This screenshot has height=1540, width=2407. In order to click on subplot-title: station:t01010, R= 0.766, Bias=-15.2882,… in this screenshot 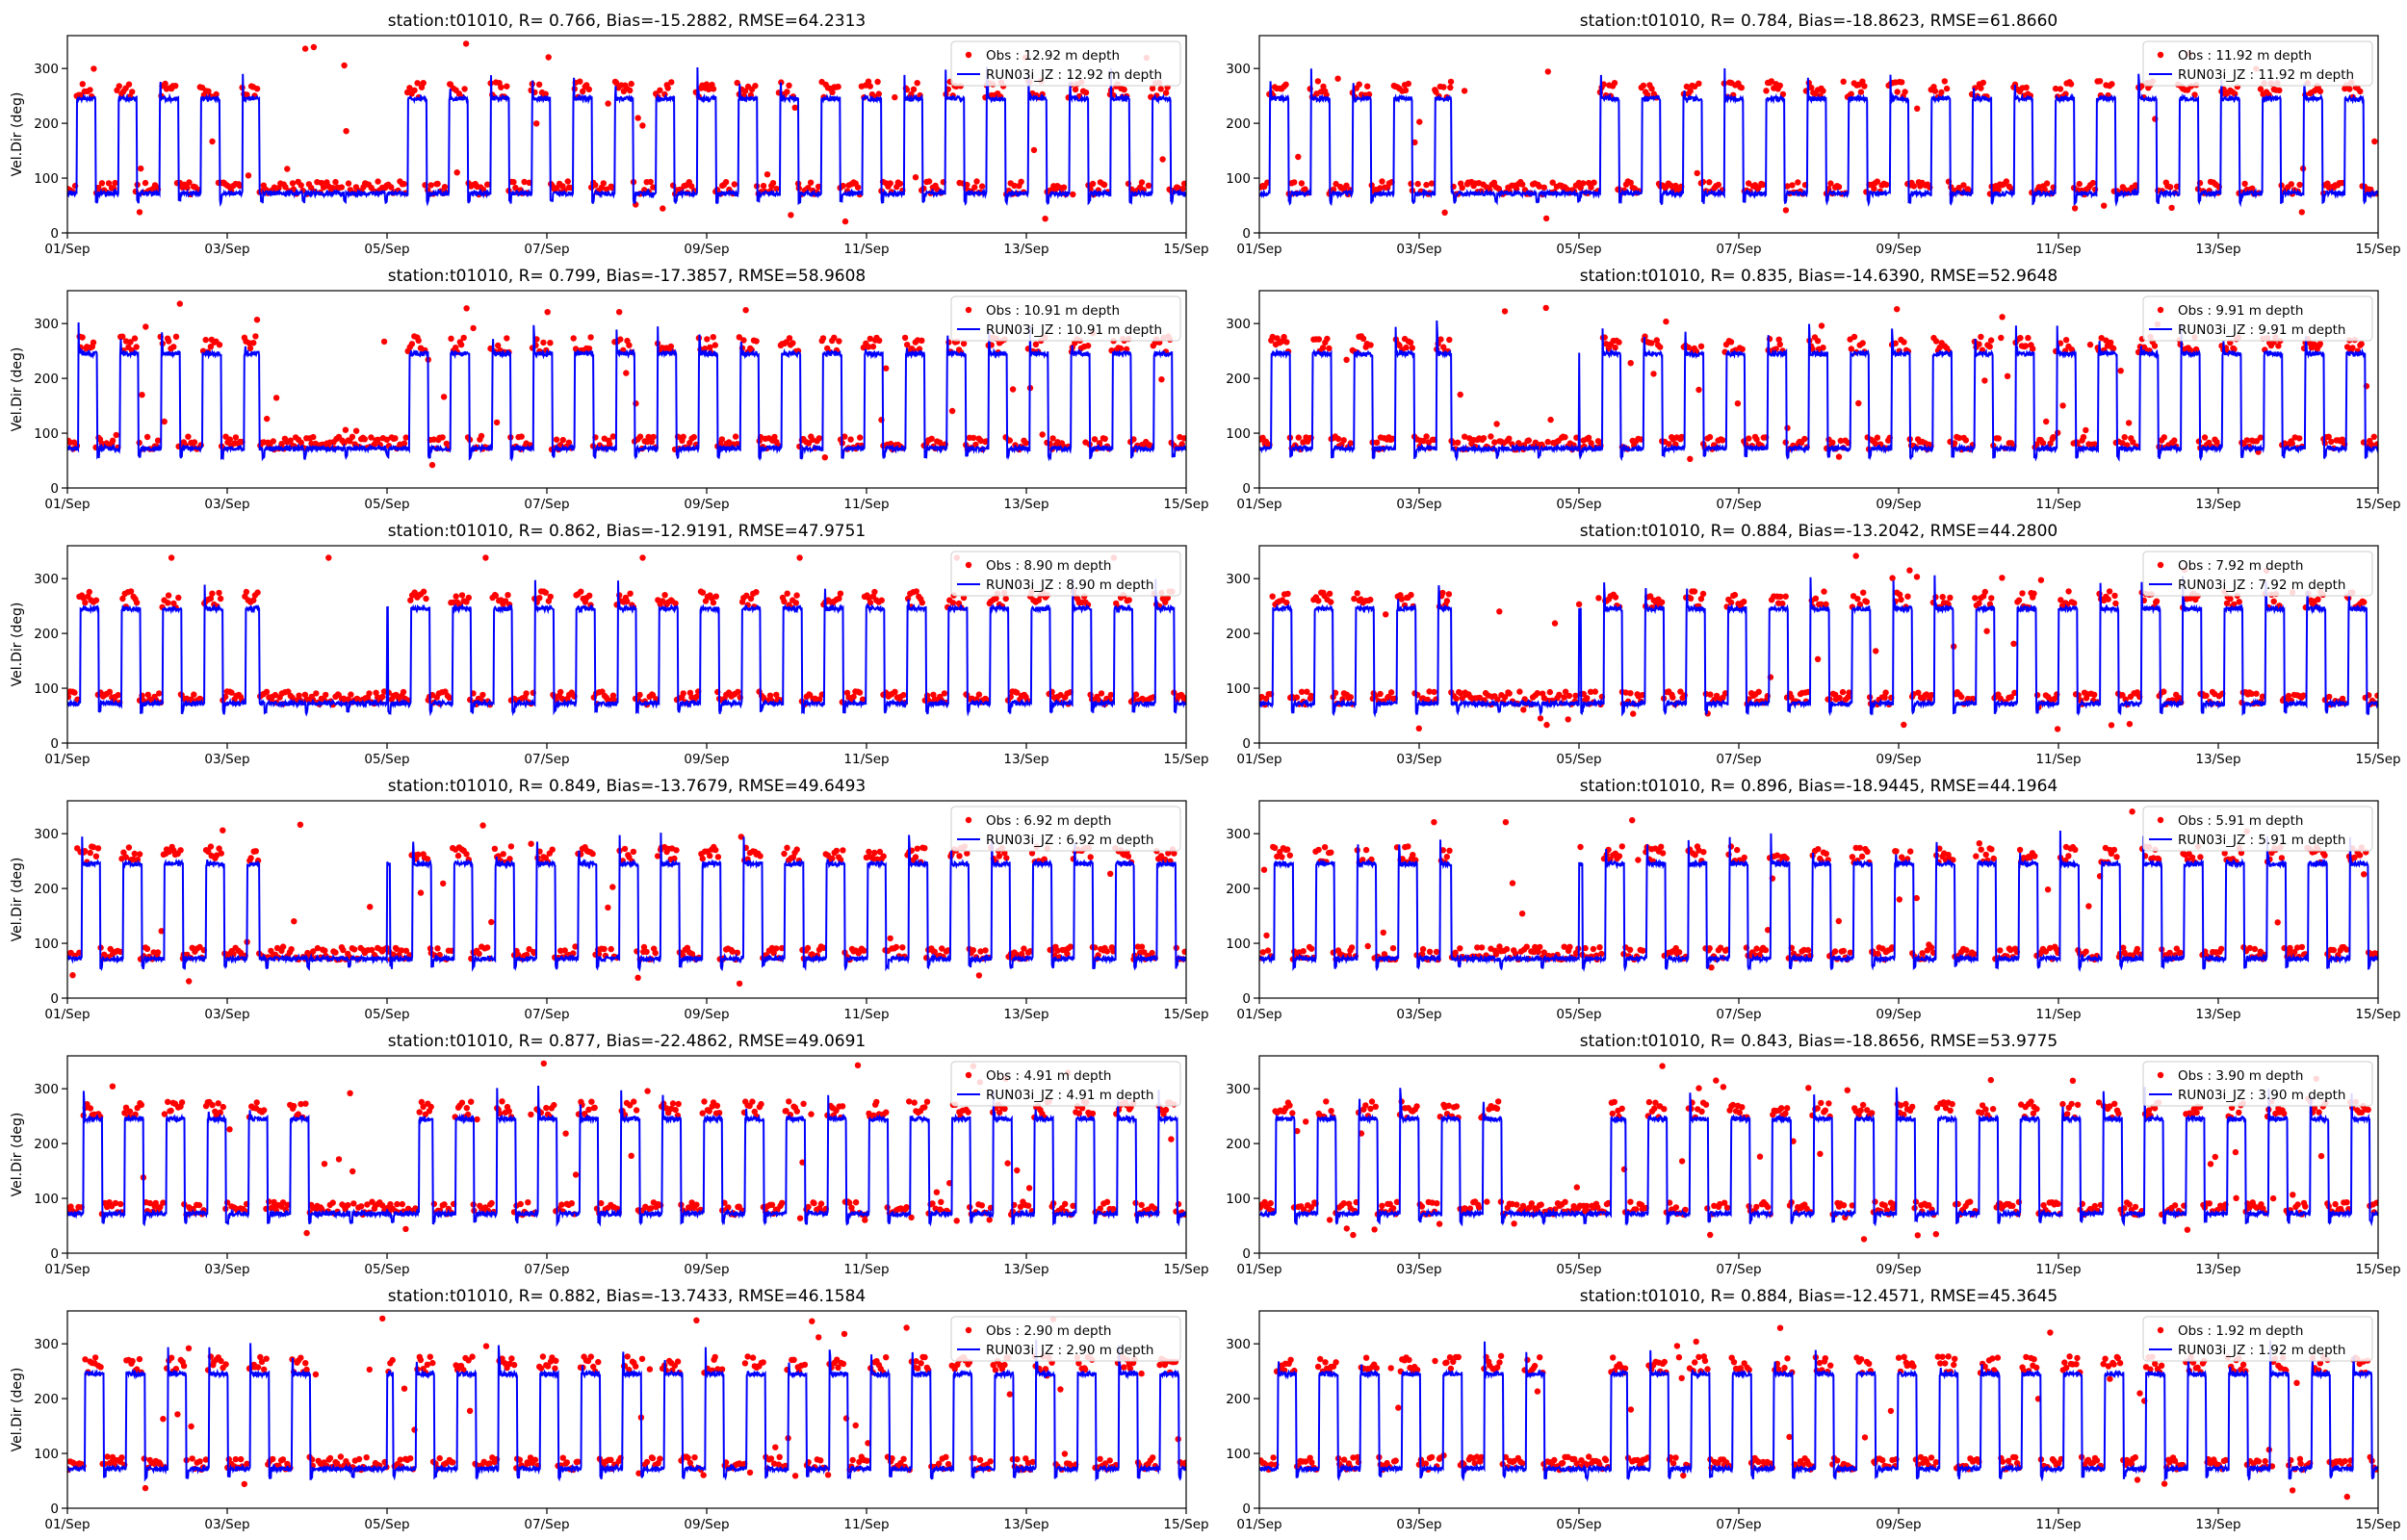, I will do `click(627, 21)`.